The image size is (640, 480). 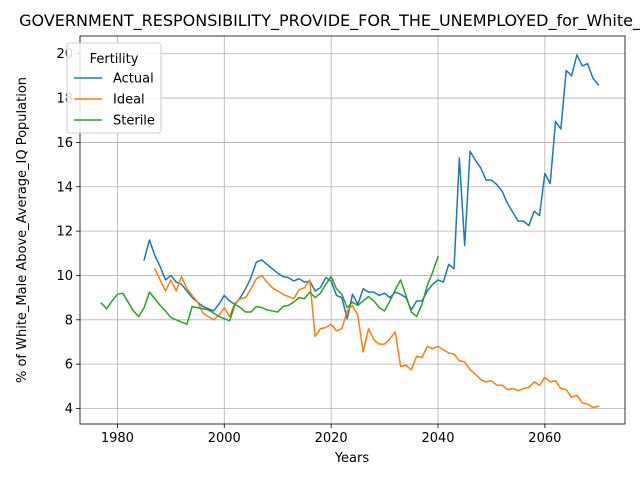 I want to click on x-axis: 1980 2000 2020 2040 2060, so click(x=331, y=435).